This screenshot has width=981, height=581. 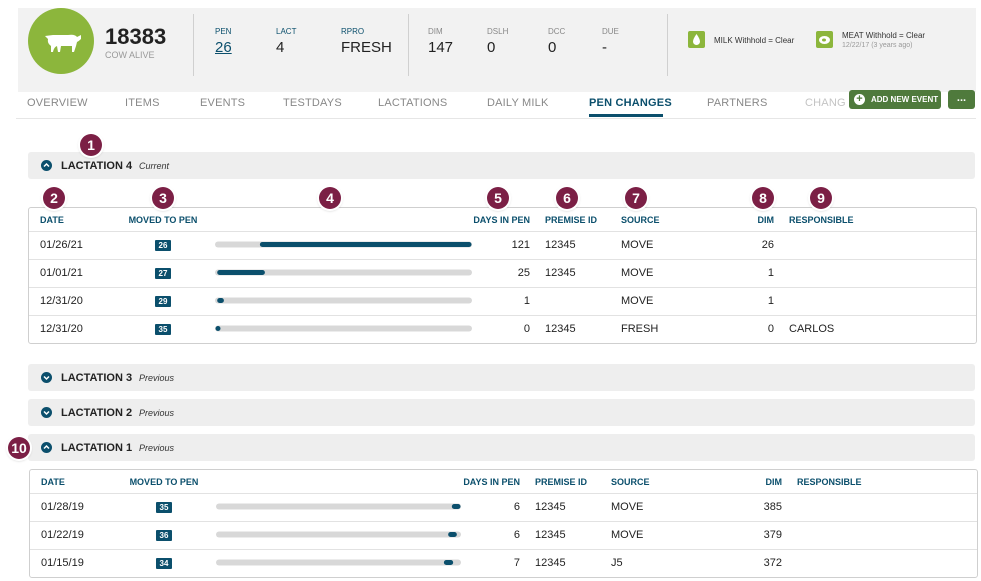 I want to click on milk-withhold: MILK Withhold = Clear, so click(x=754, y=40).